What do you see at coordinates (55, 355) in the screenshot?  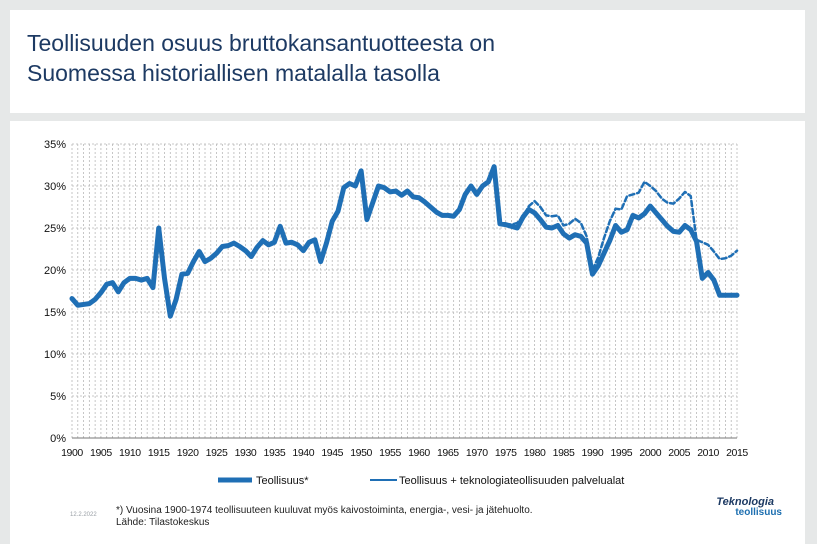 I see `y-tick-label: 10%` at bounding box center [55, 355].